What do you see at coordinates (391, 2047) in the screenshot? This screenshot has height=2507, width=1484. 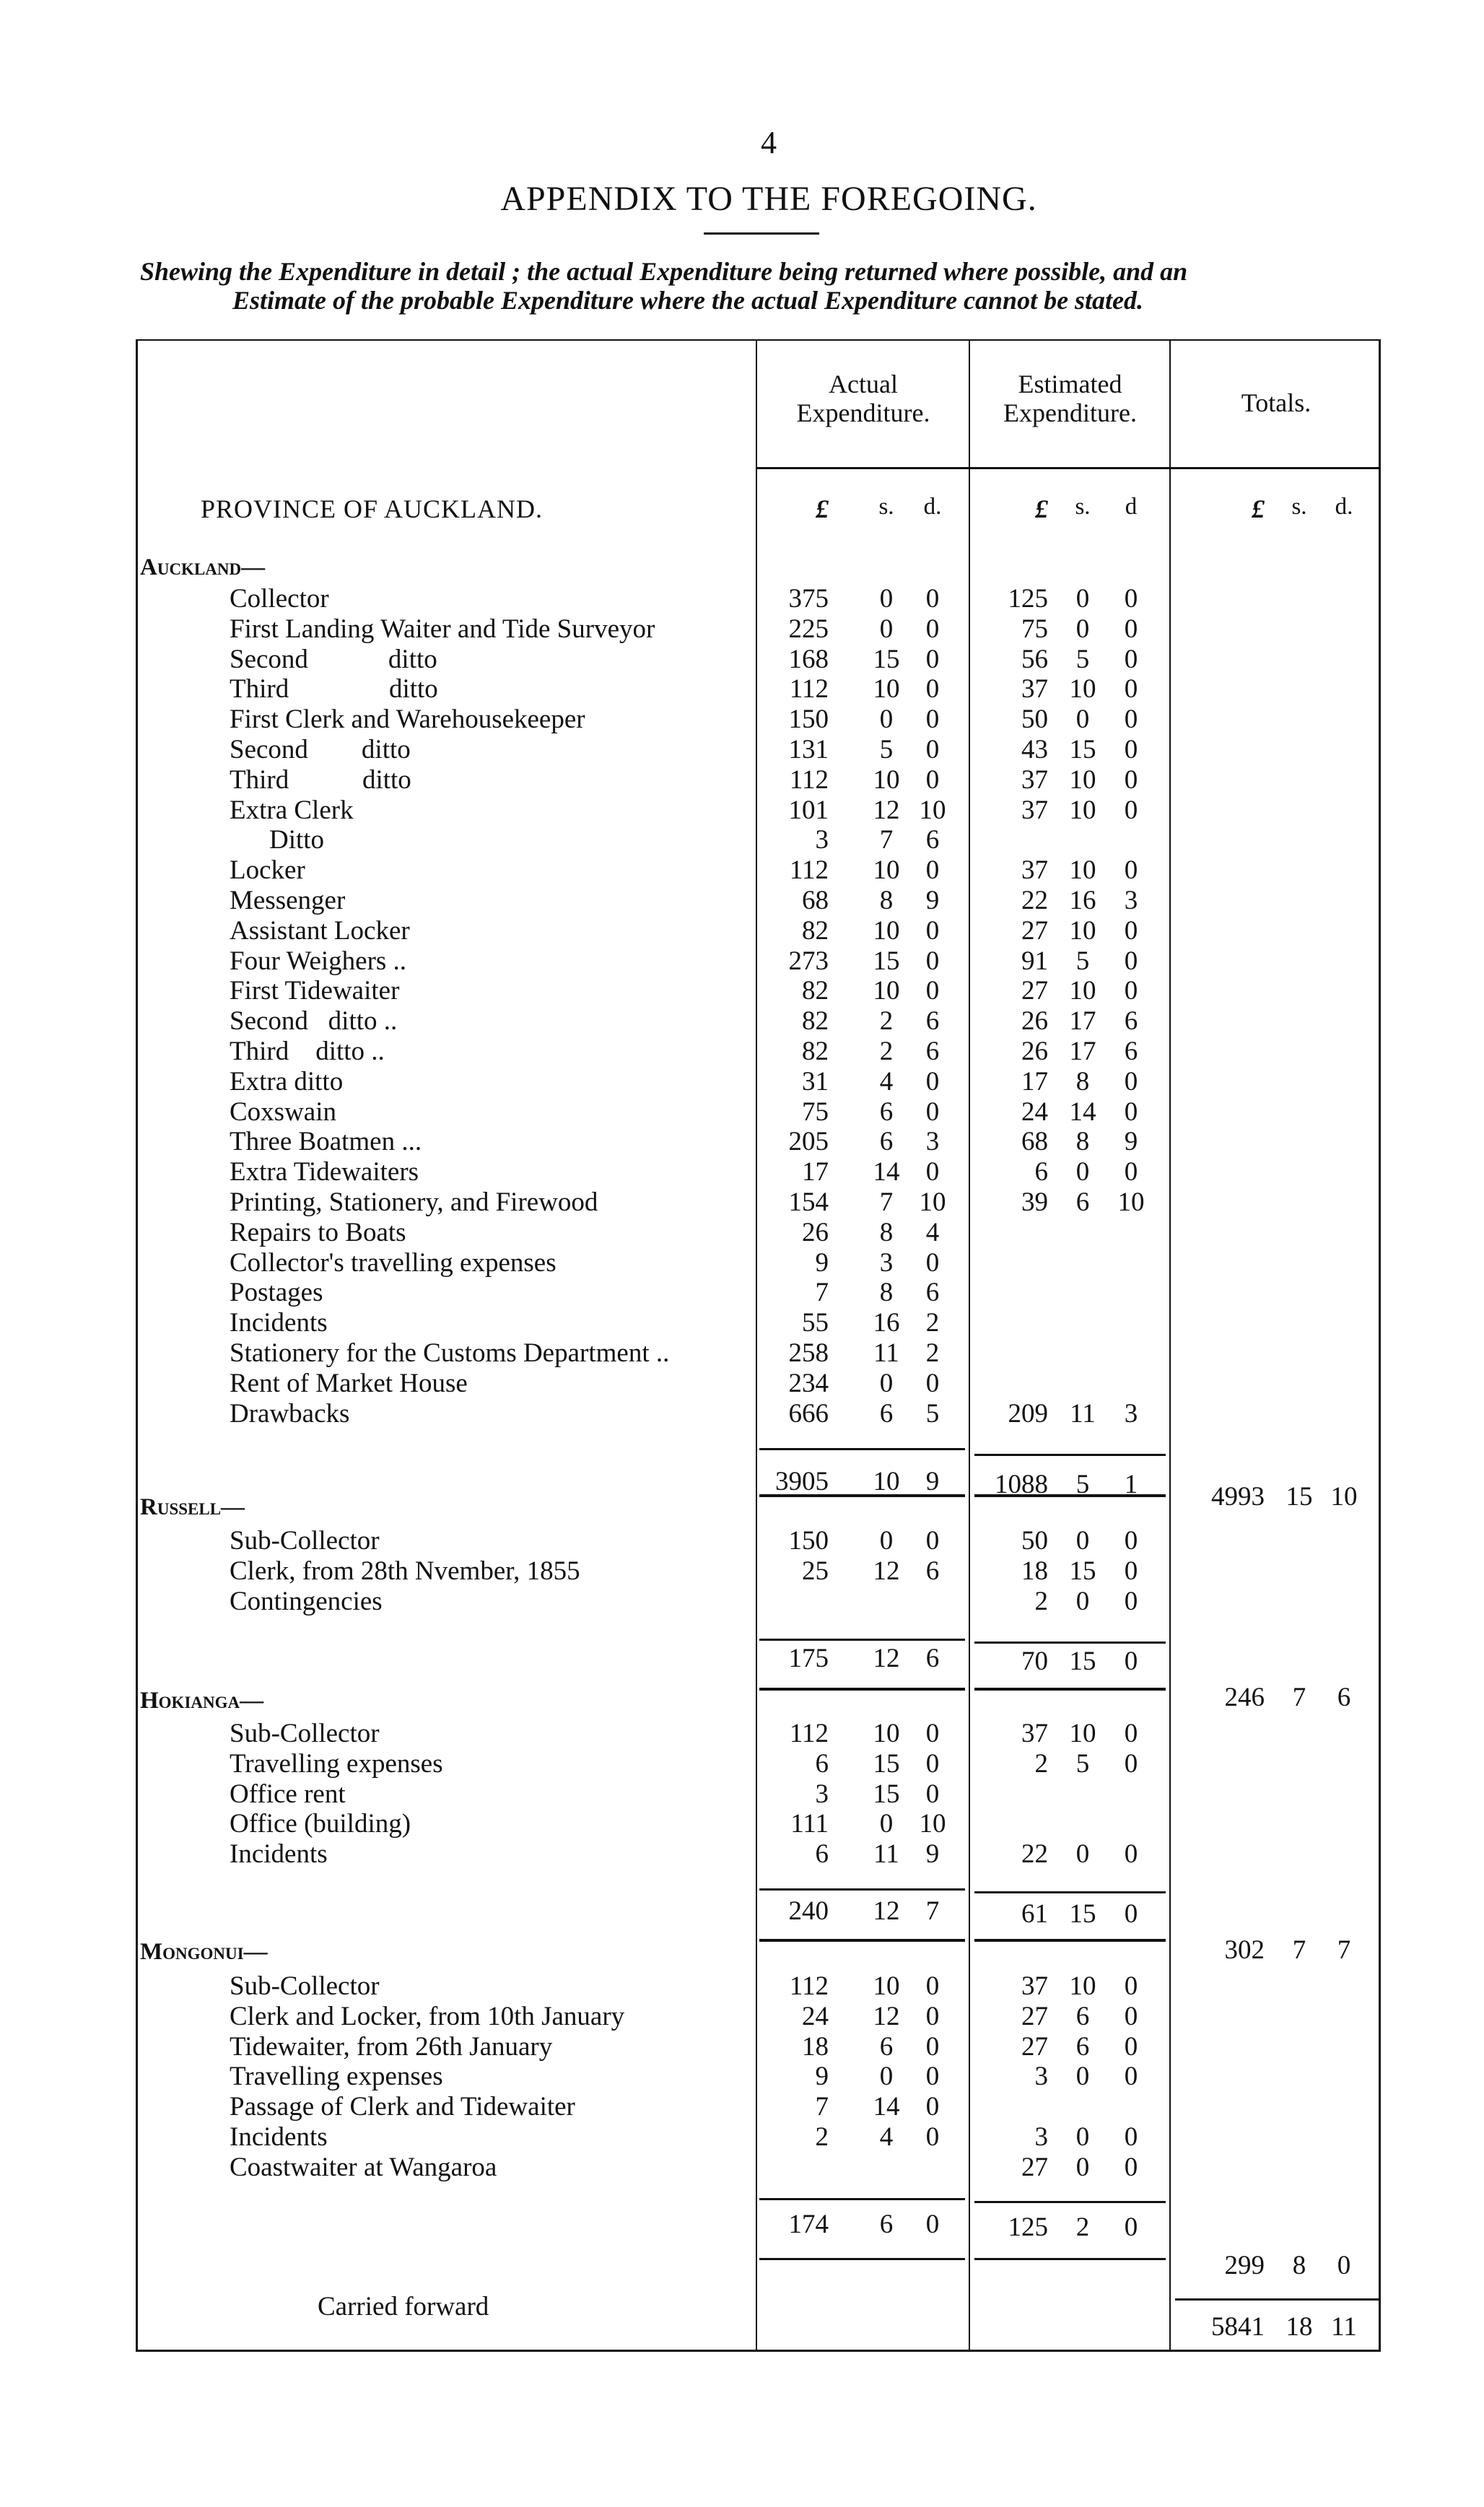 I see `line-item-label: Tidewaiter, from 26th January` at bounding box center [391, 2047].